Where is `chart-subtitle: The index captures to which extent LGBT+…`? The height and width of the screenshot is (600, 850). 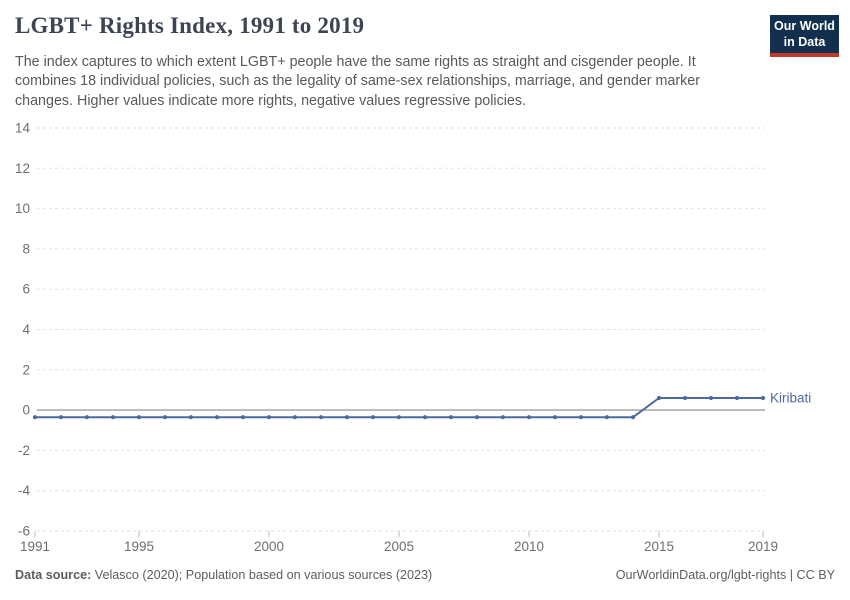 chart-subtitle: The index captures to which extent LGBT+… is located at coordinates (358, 81).